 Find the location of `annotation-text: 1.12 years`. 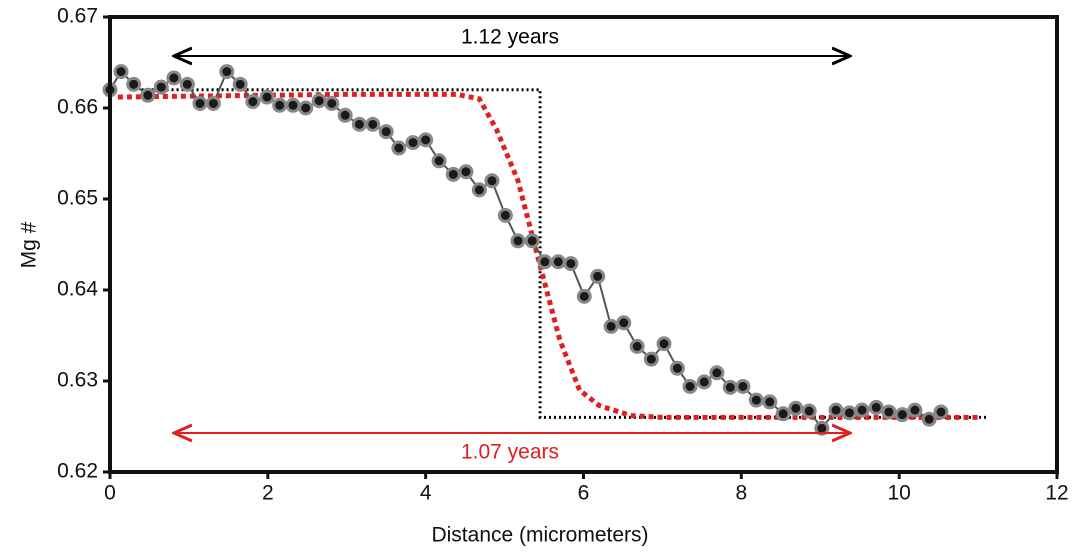

annotation-text: 1.12 years is located at coordinates (510, 37).